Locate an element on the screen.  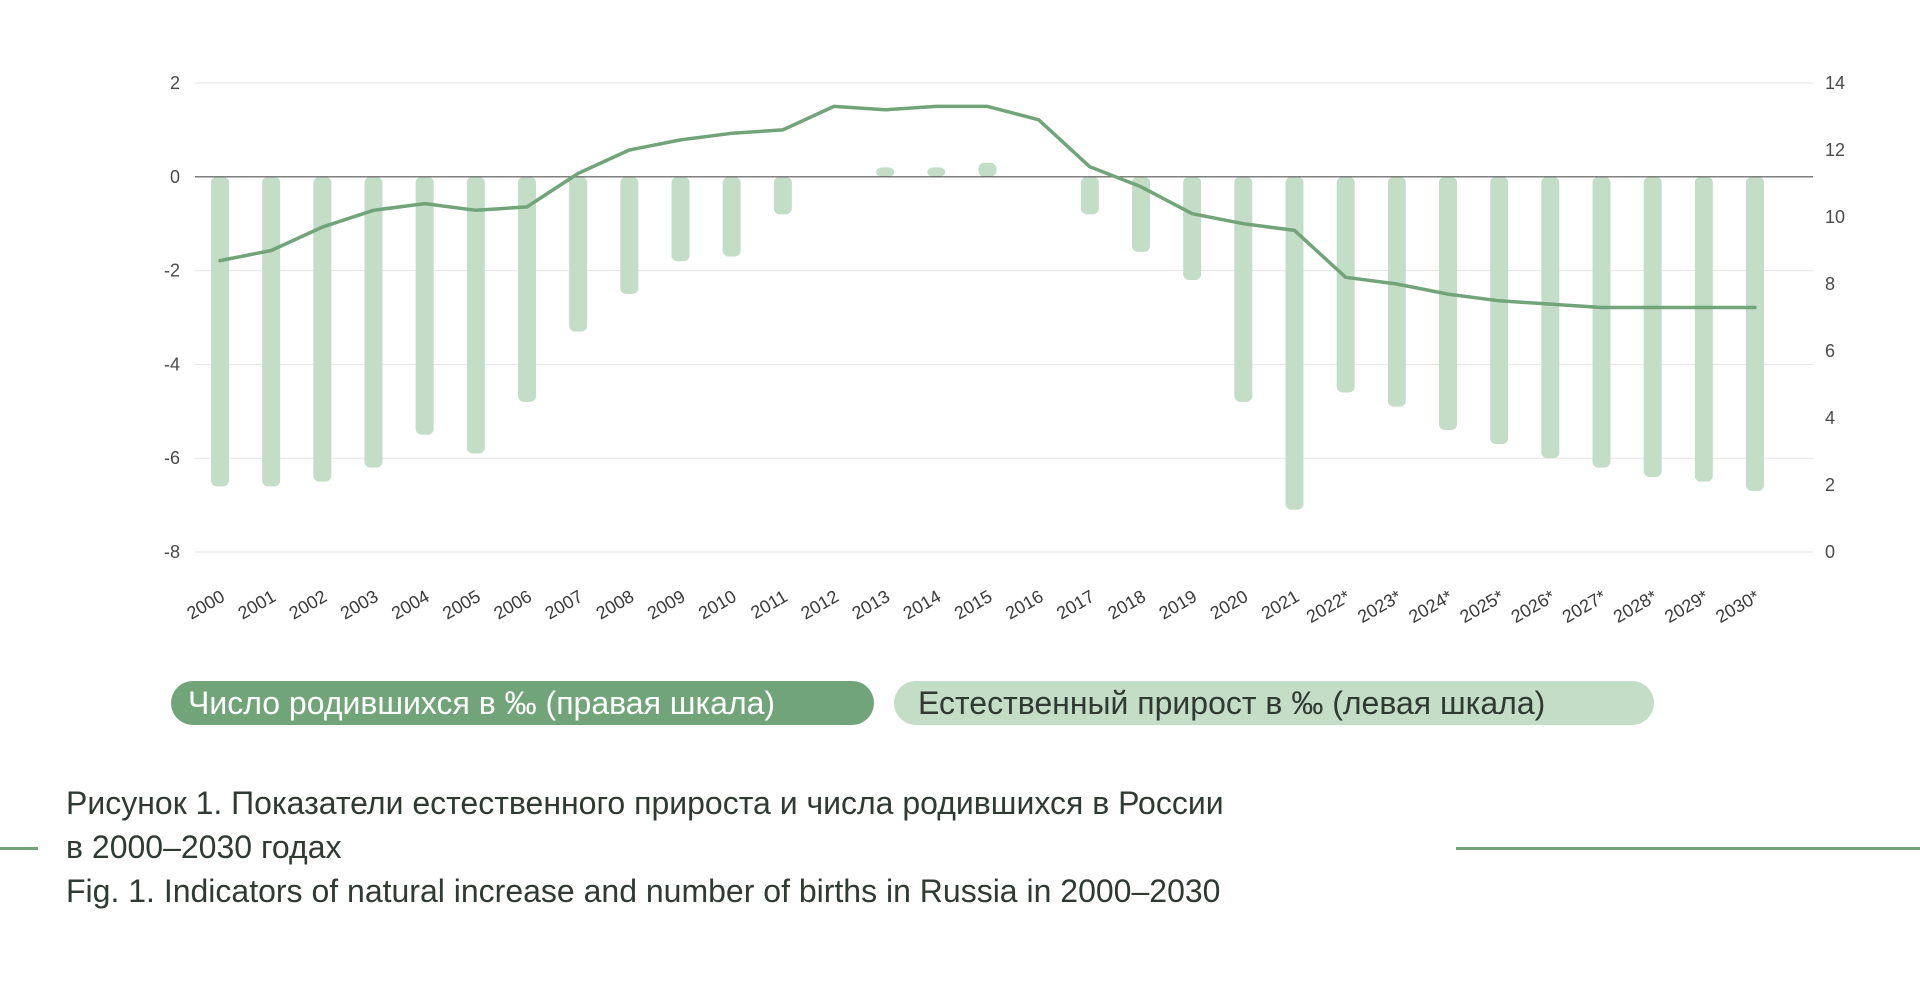
x-tick-label: 2017 is located at coordinates (1075, 604).